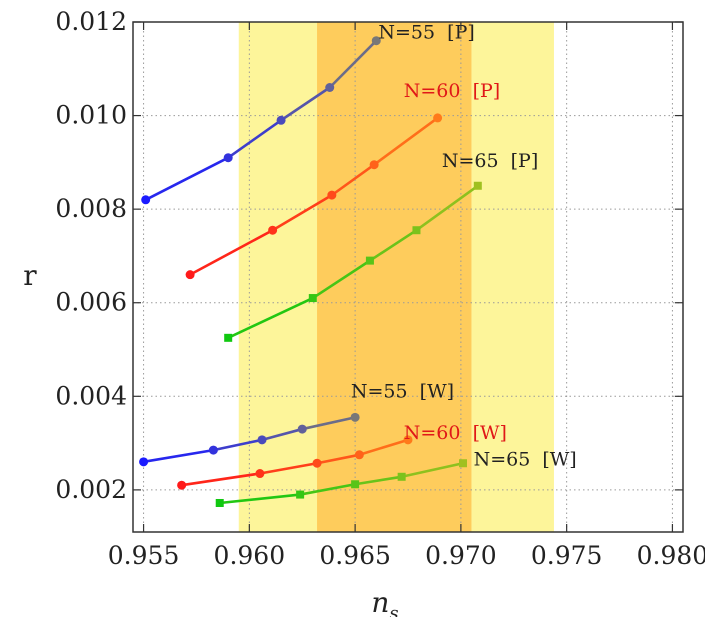  I want to click on series-label: N=65 [P], so click(490, 161).